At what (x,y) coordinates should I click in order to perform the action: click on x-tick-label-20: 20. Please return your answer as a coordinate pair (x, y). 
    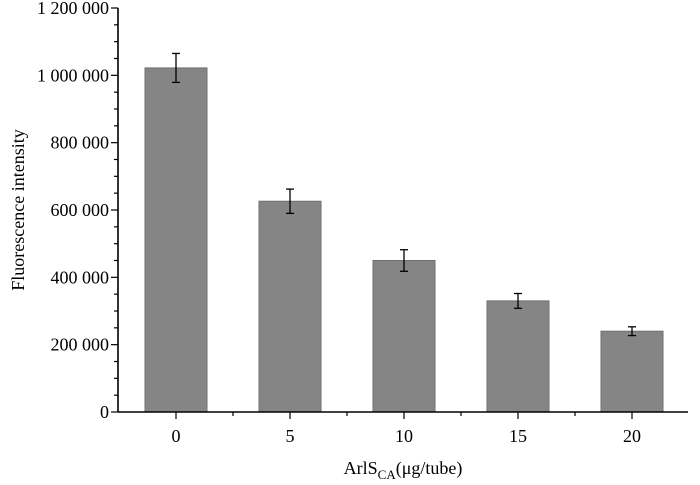
    Looking at the image, I should click on (632, 436).